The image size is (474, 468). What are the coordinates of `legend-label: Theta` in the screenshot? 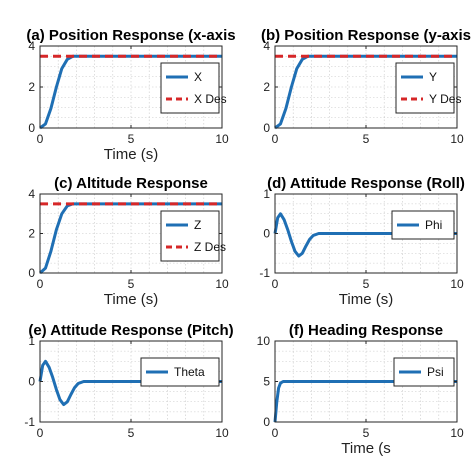 It's located at (189, 372).